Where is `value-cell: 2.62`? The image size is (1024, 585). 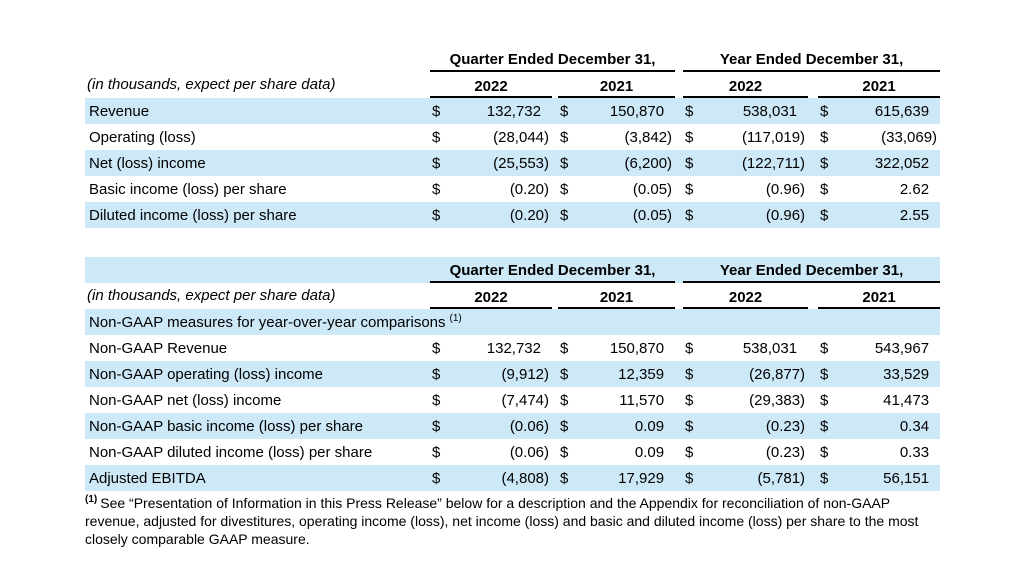
value-cell: 2.62 is located at coordinates (914, 189).